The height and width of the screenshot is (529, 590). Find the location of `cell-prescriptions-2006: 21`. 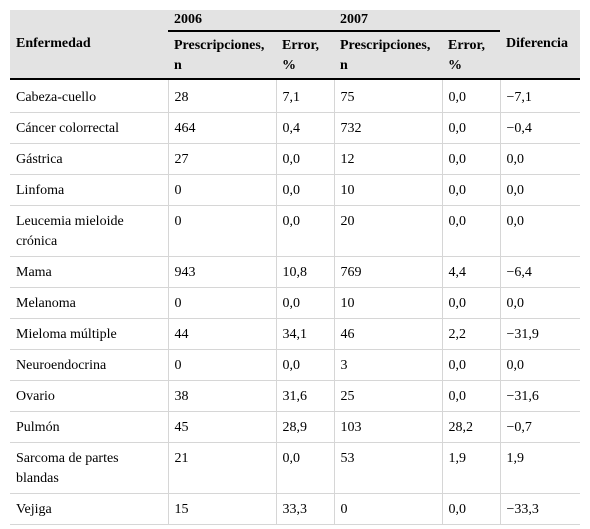

cell-prescriptions-2006: 21 is located at coordinates (222, 468).